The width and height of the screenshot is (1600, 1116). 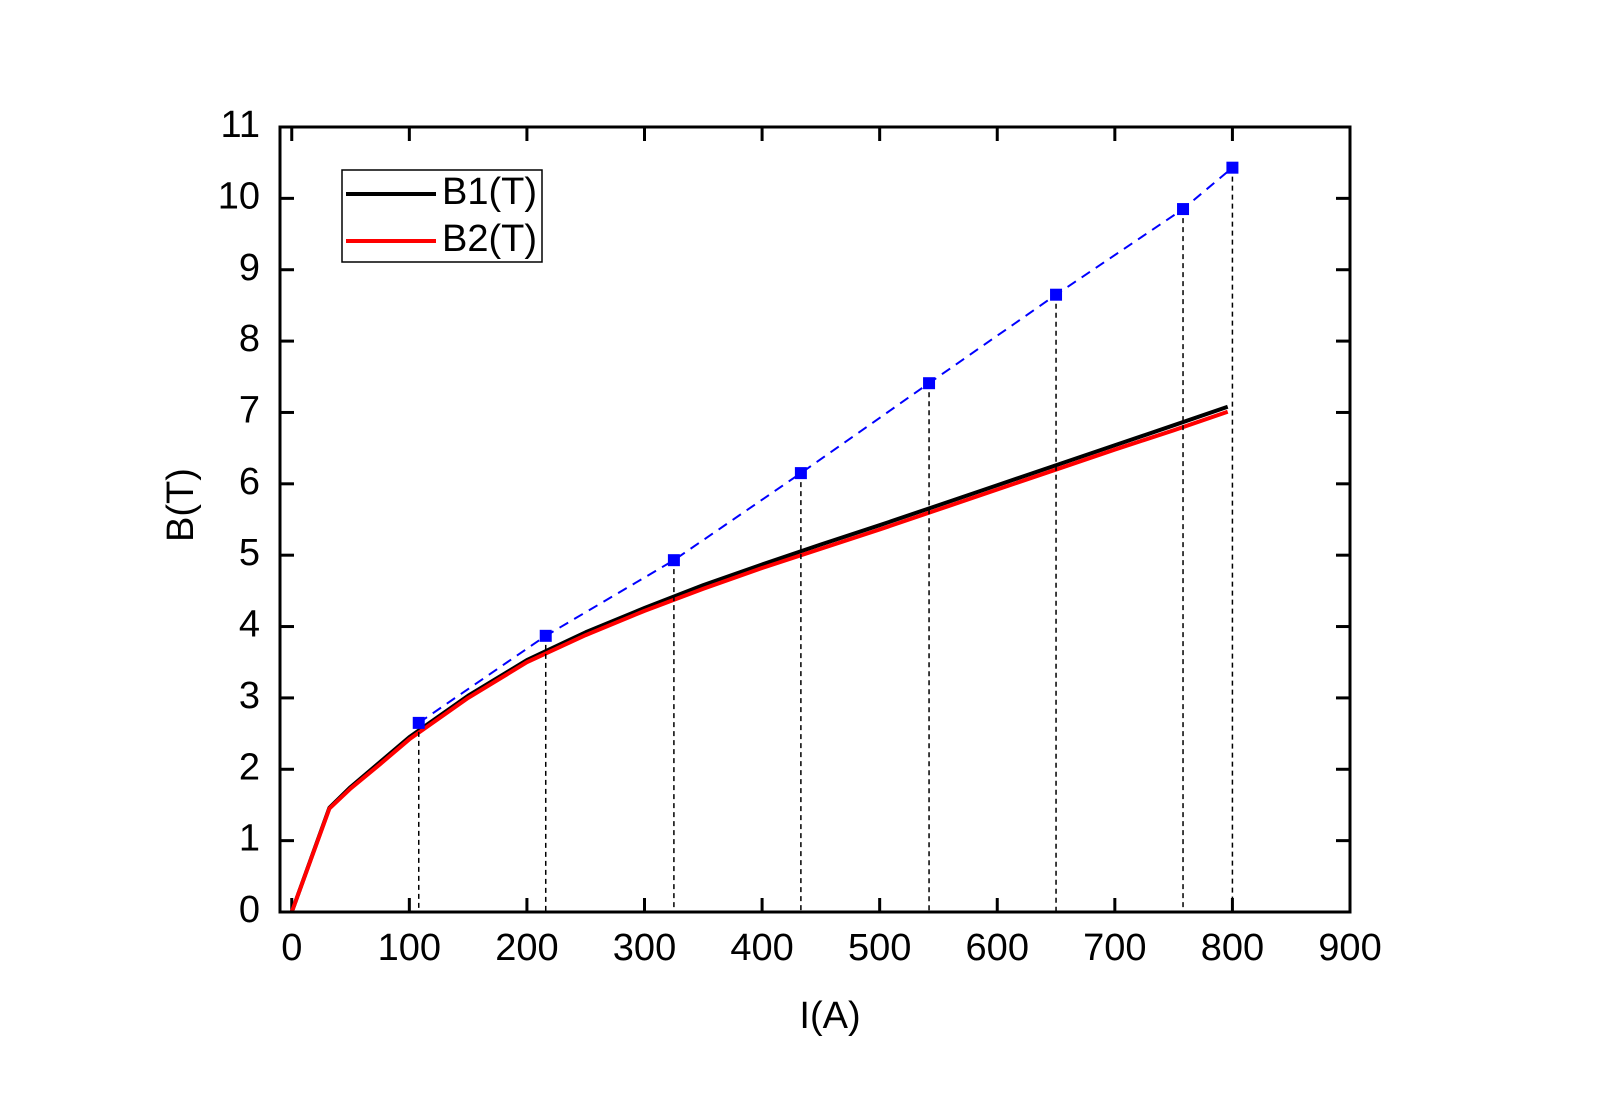 What do you see at coordinates (249, 553) in the screenshot?
I see `y-tick-label: 5` at bounding box center [249, 553].